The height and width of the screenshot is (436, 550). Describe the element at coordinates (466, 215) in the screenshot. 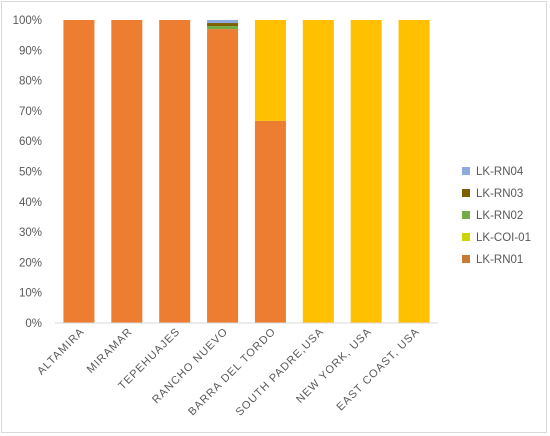

I see `legend-swatch-lk-rn02` at that location.